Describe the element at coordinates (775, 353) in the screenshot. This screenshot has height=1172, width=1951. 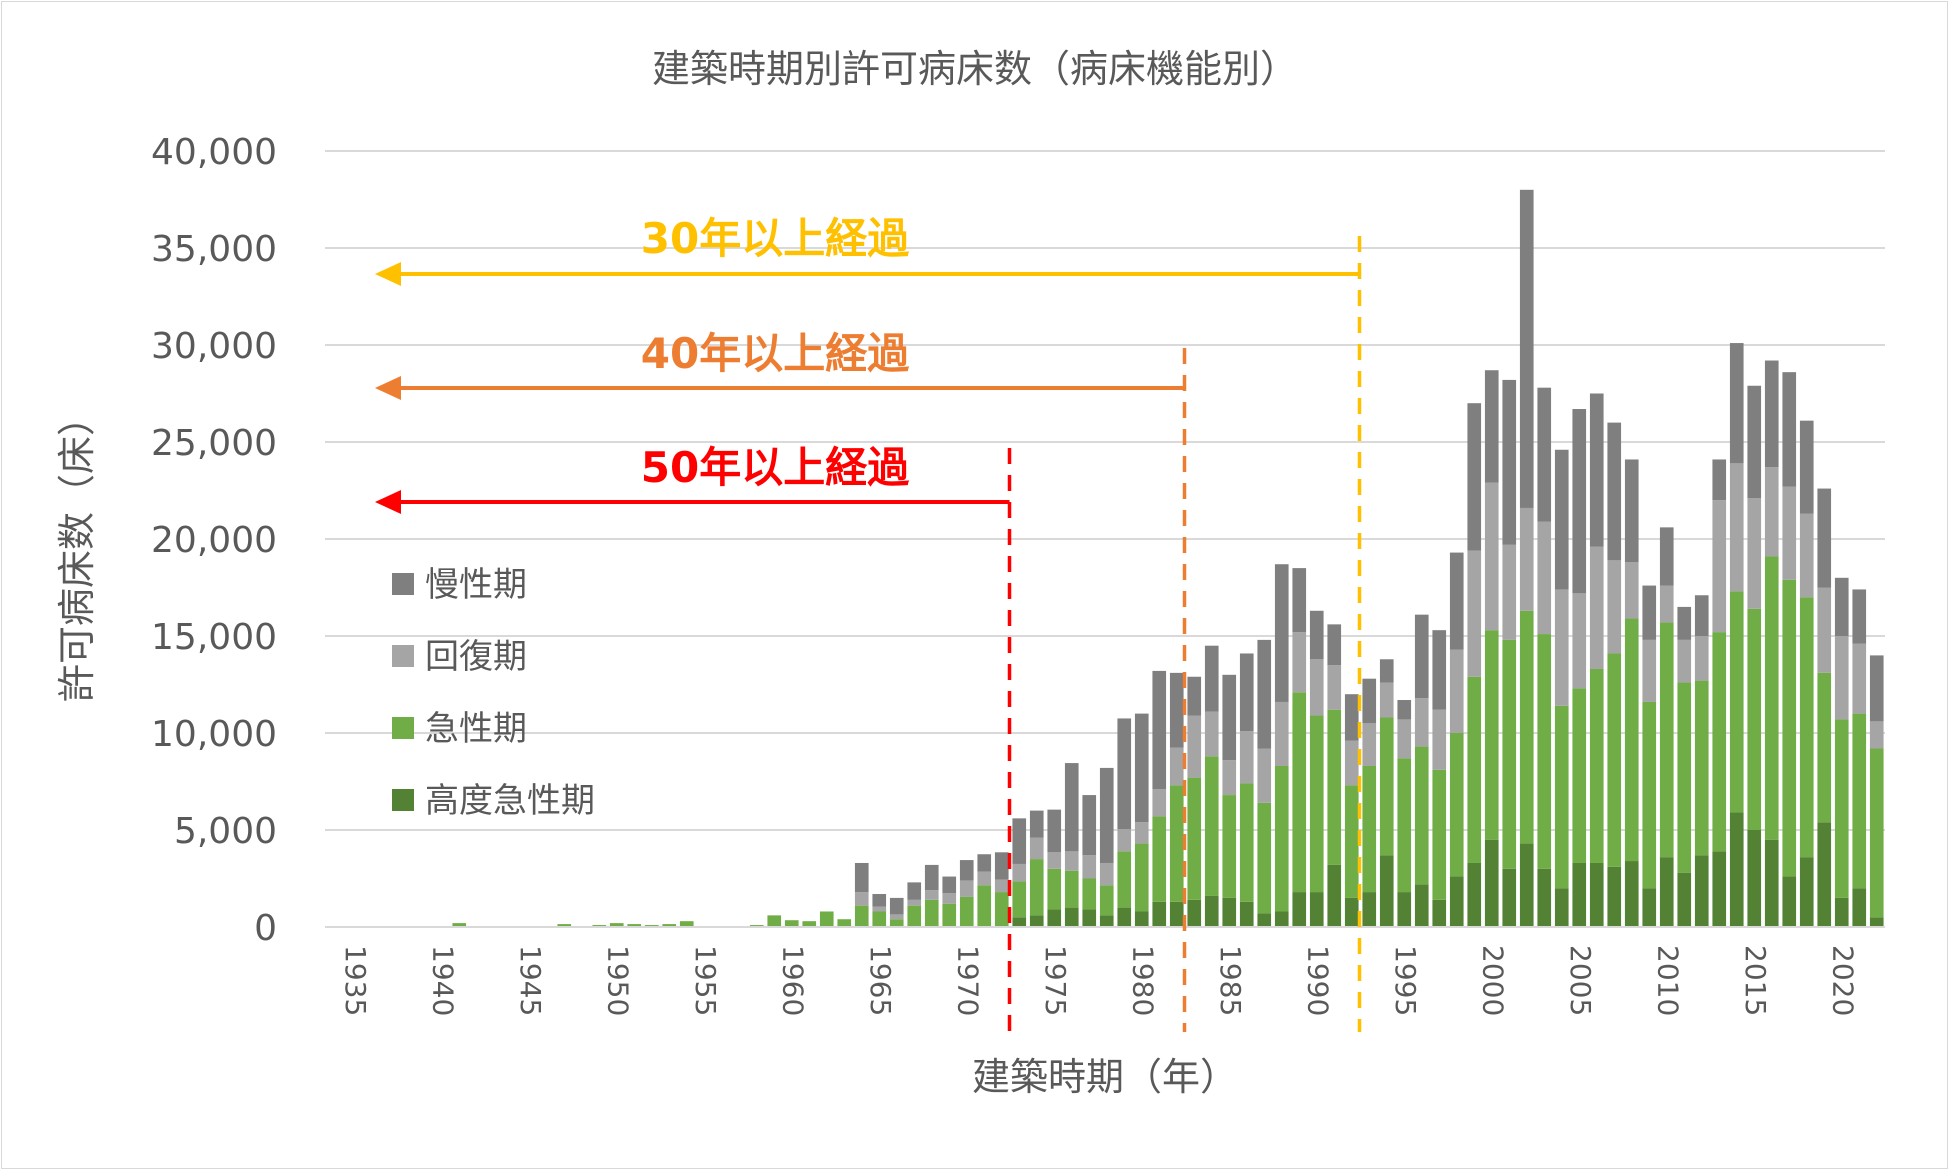
I see `annotation-label: 40年以上経過` at that location.